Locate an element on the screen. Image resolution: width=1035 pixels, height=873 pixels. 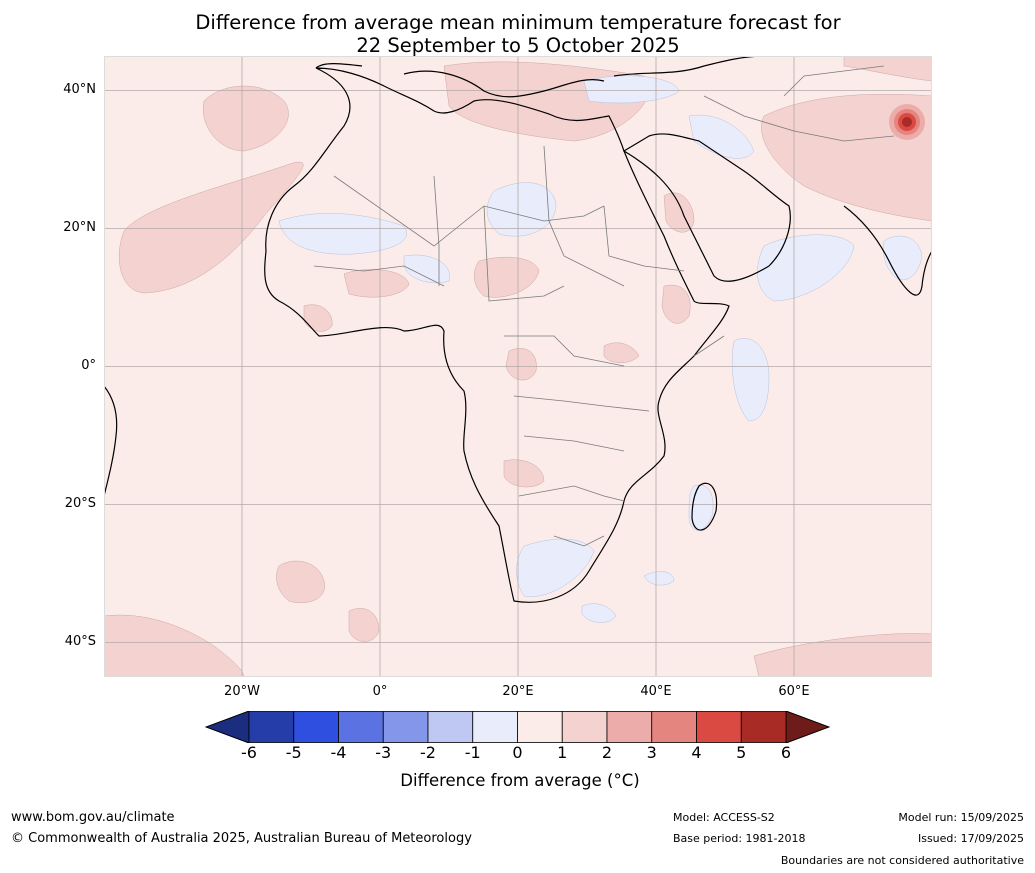
footer-model: Model: ACCESS-S2 is located at coordinates (724, 817).